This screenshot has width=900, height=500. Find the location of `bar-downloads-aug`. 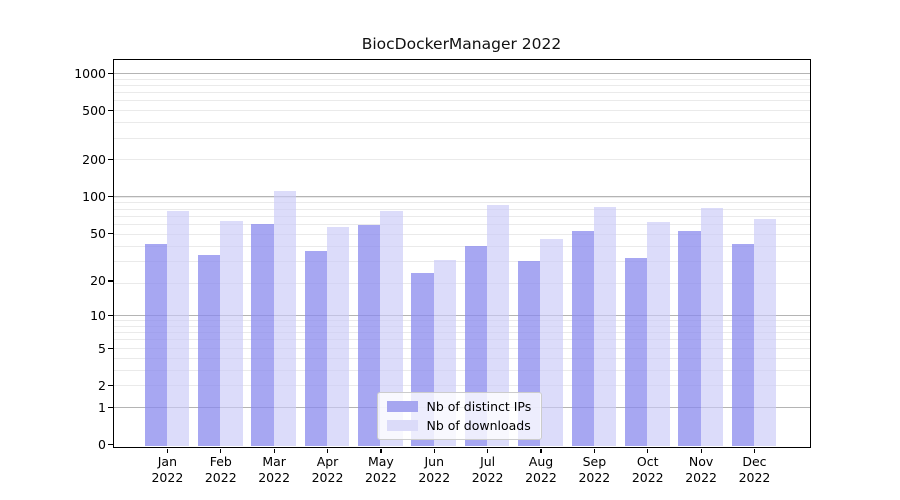

bar-downloads-aug is located at coordinates (551, 343).